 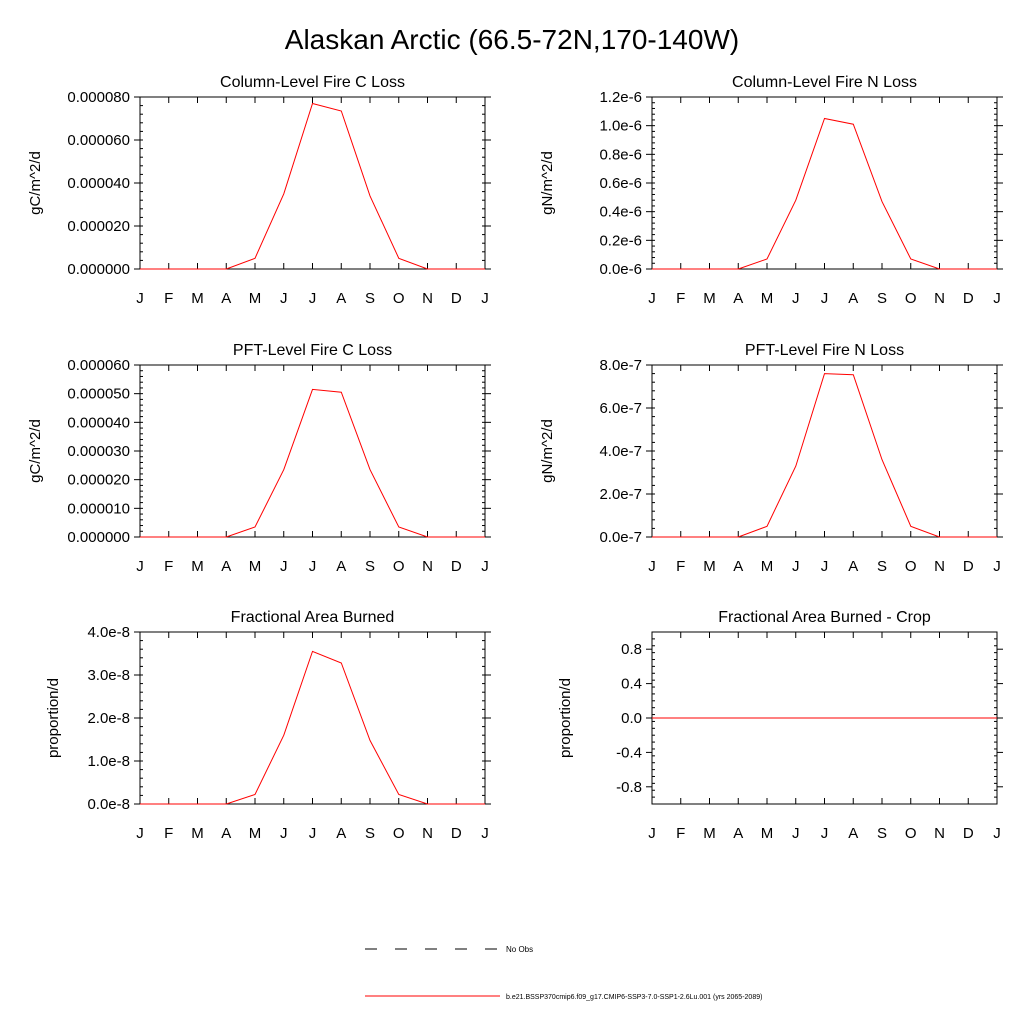 What do you see at coordinates (512, 39) in the screenshot?
I see `figure-title: Alaskan Arctic (66.5-72N,170-140W)` at bounding box center [512, 39].